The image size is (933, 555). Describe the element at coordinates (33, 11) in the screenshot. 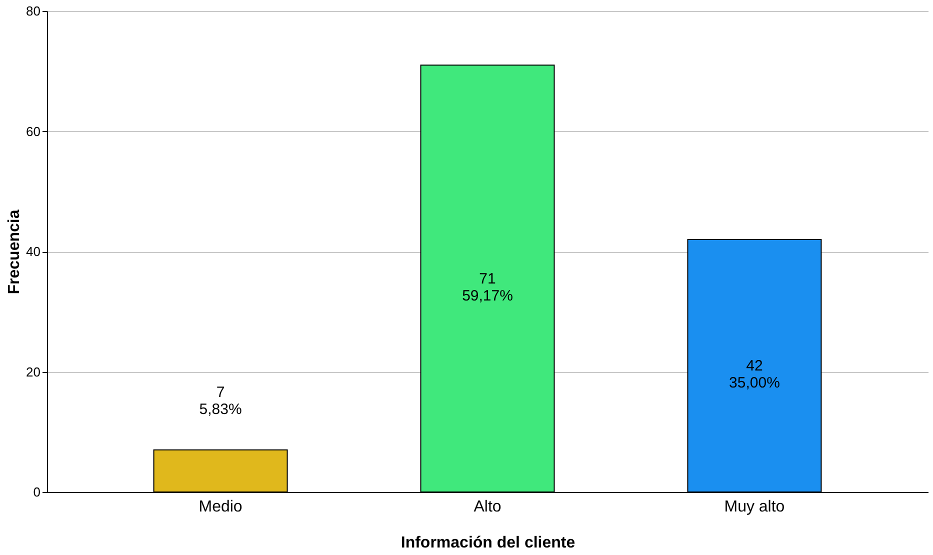

I see `y-tick-label: 80` at that location.